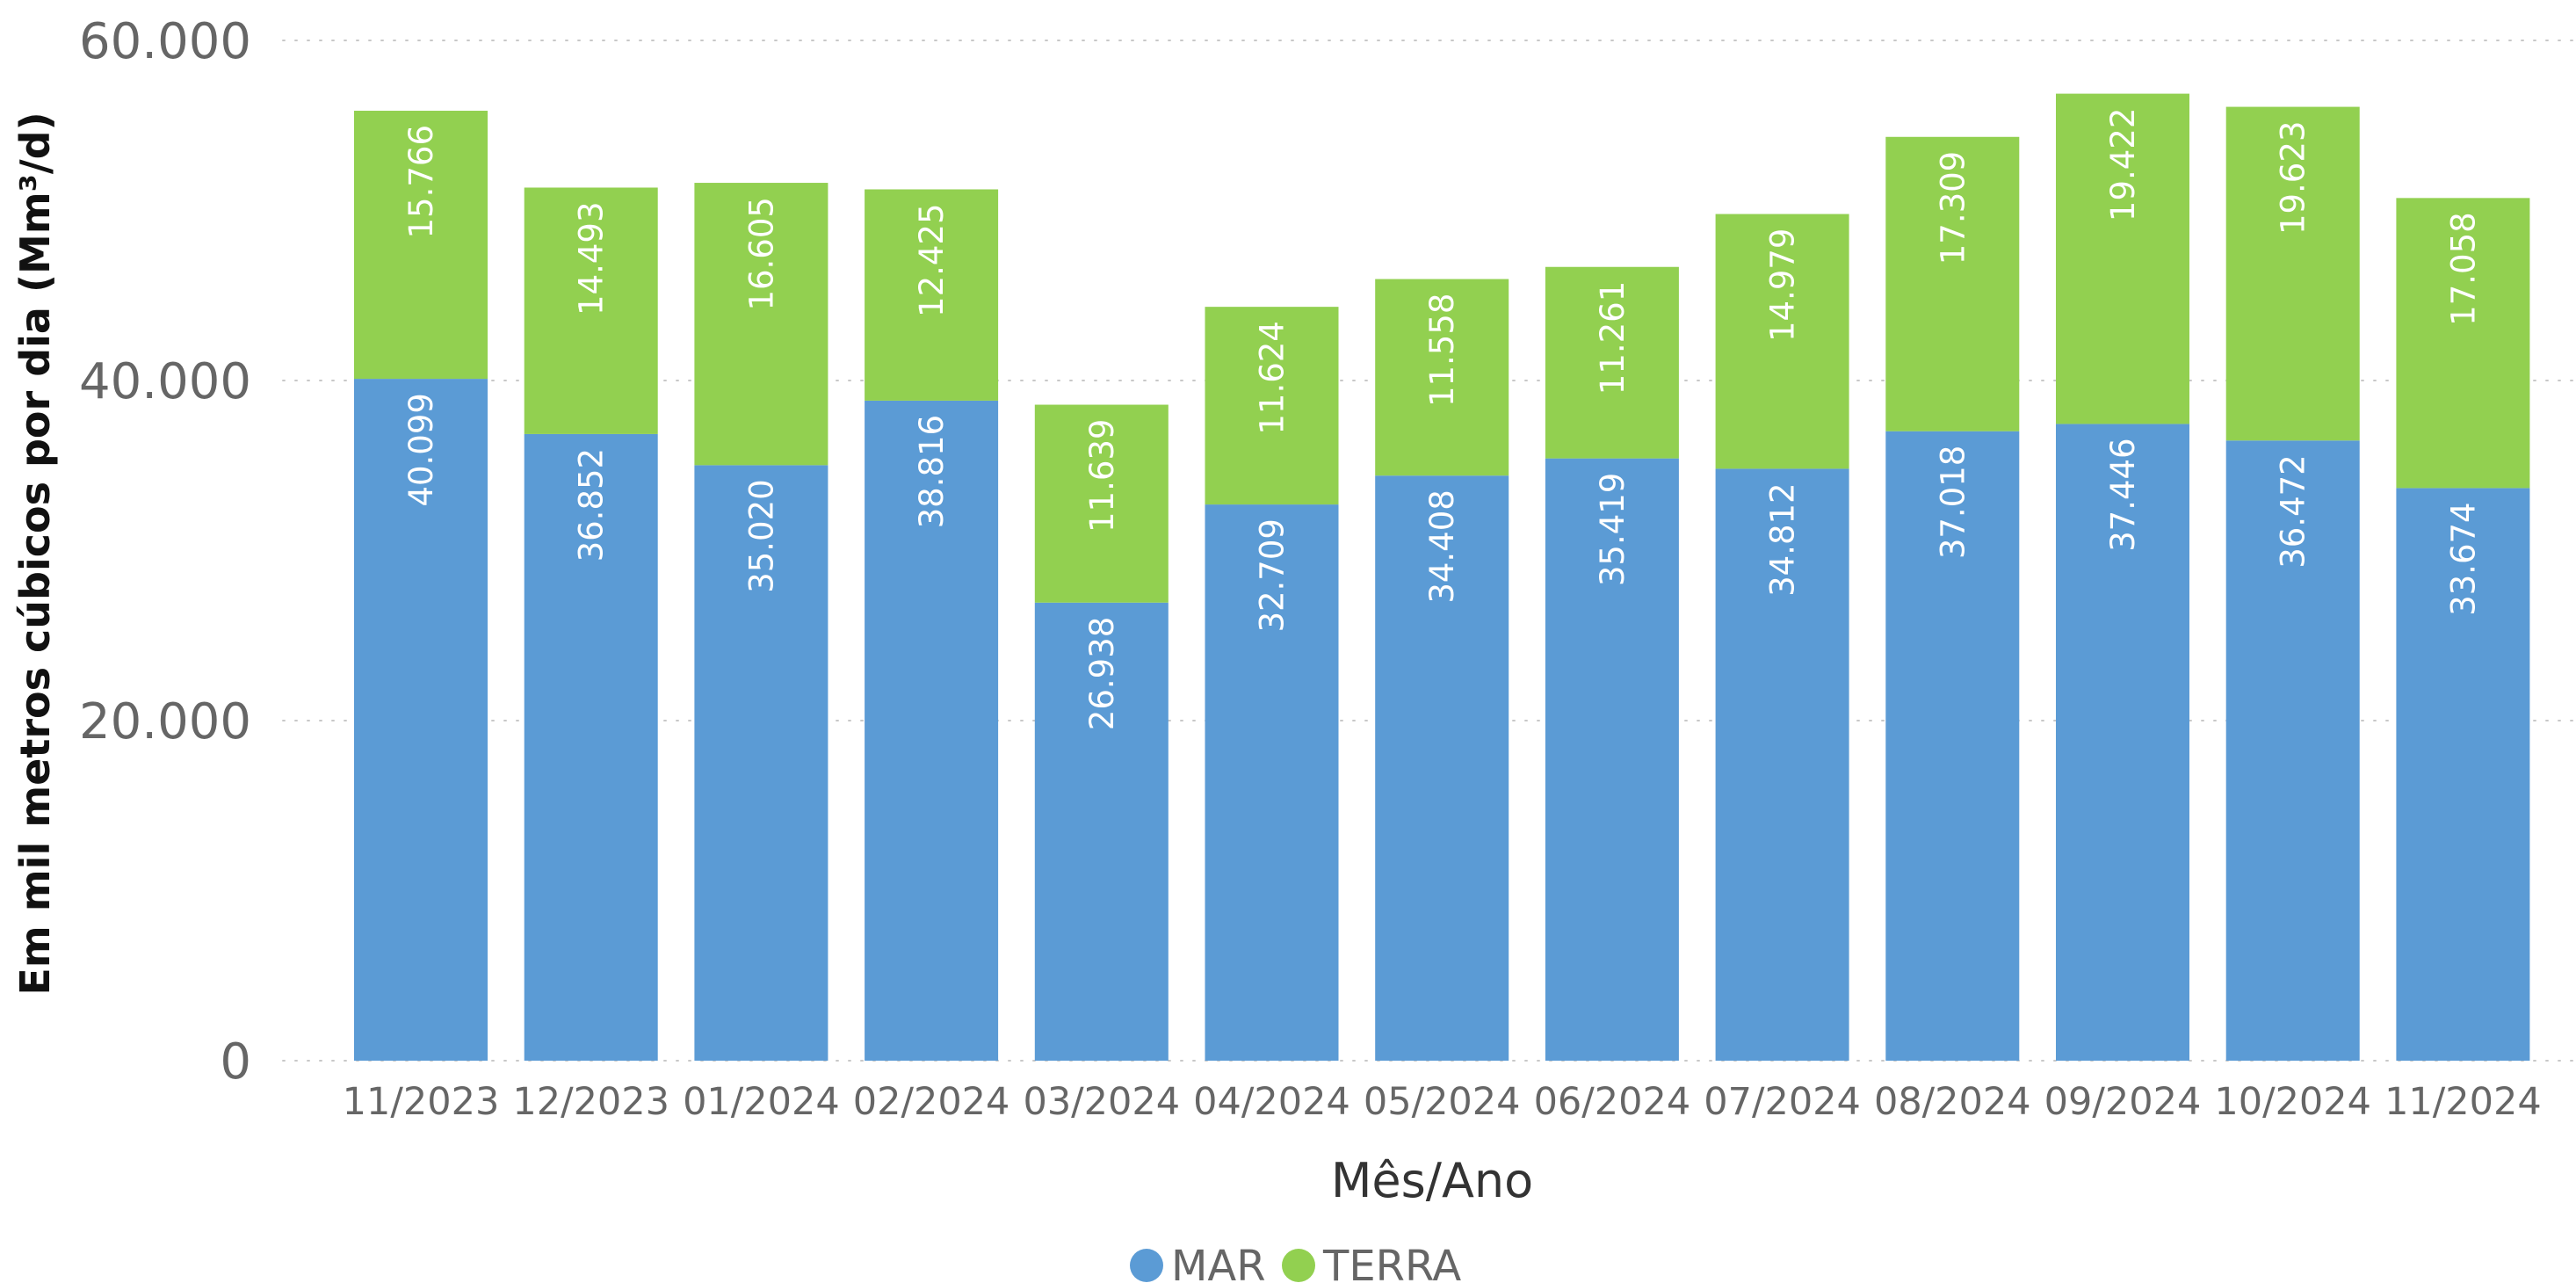  Describe the element at coordinates (761, 324) in the screenshot. I see `bar-terra-01-2024` at that location.